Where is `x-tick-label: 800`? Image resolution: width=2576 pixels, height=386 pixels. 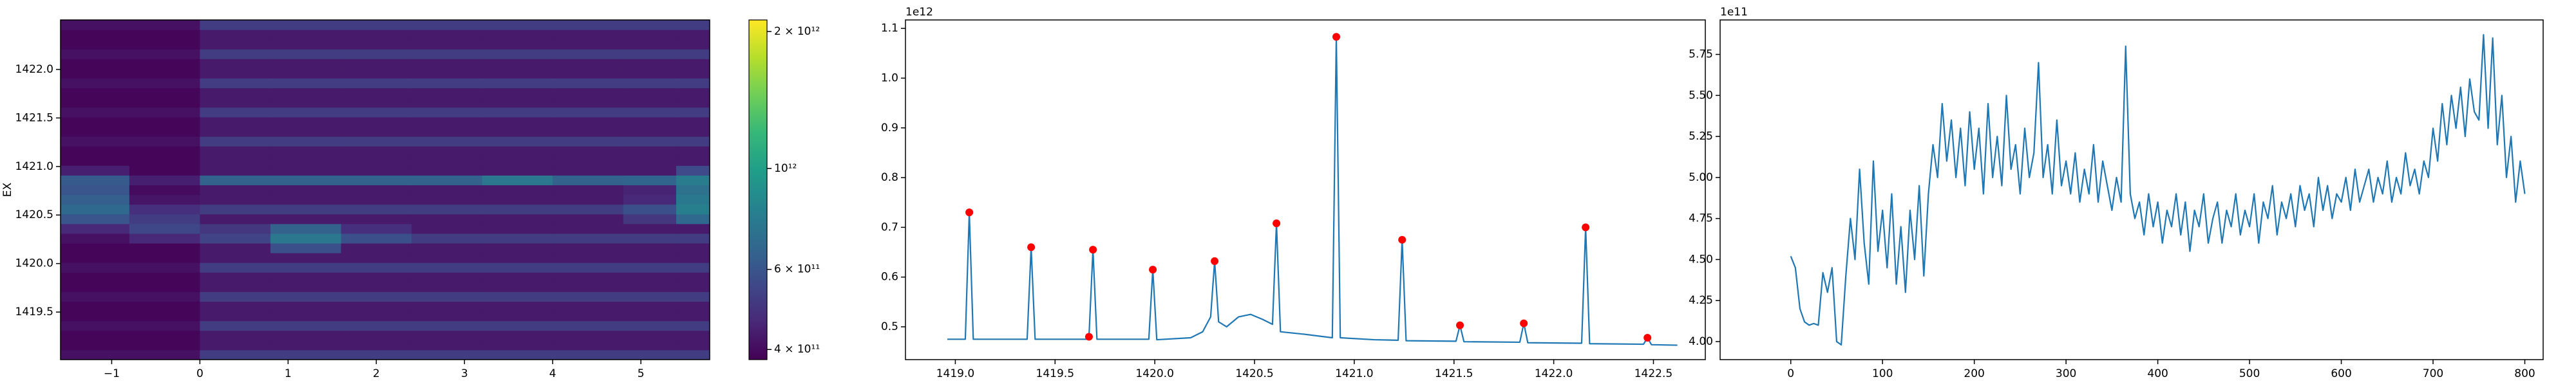 x-tick-label: 800 is located at coordinates (2524, 373).